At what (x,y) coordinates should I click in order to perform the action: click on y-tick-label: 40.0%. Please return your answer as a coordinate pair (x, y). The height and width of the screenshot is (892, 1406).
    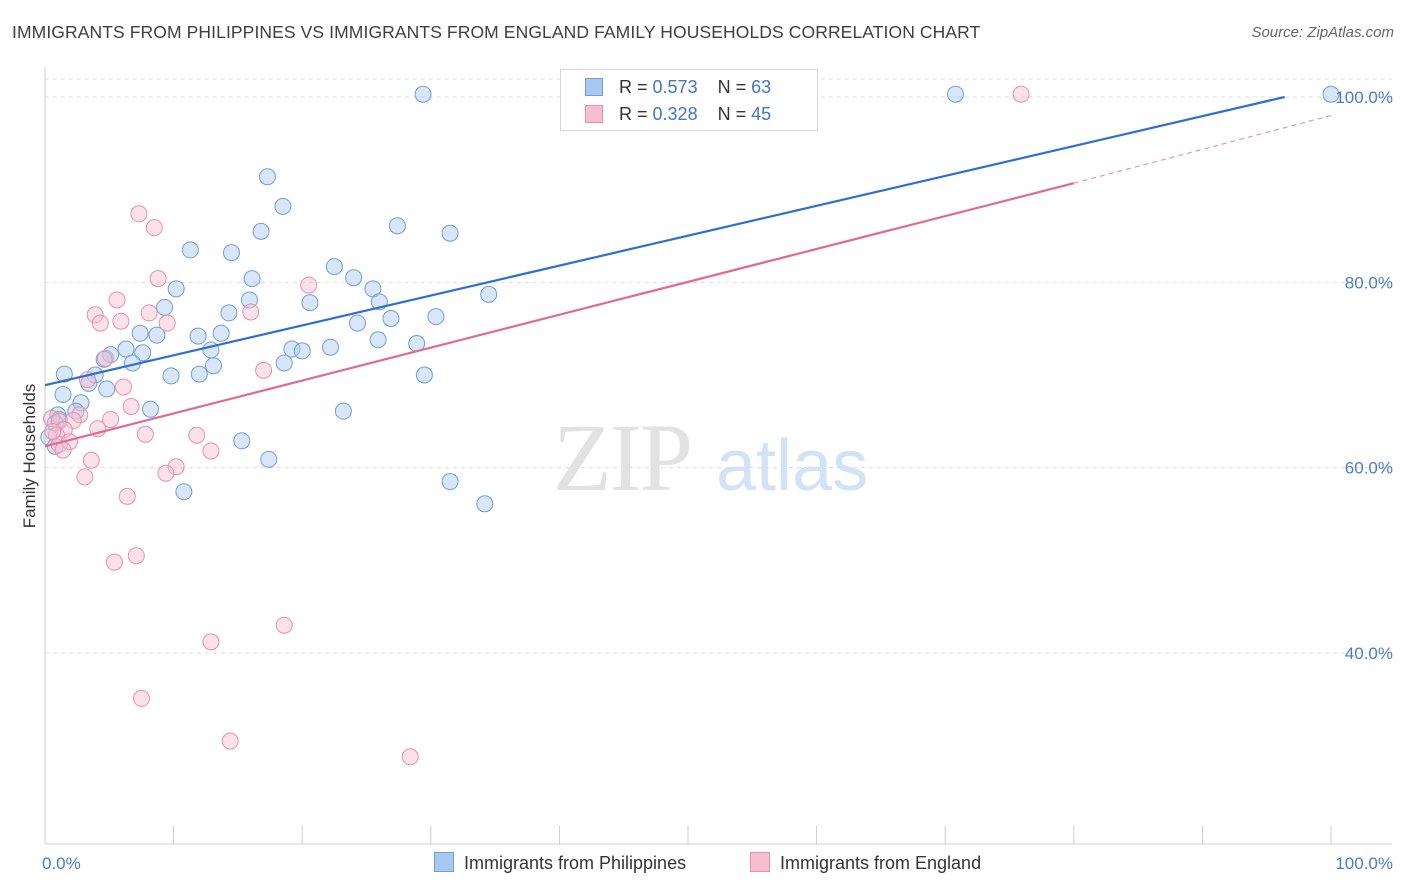
    Looking at the image, I should click on (1369, 653).